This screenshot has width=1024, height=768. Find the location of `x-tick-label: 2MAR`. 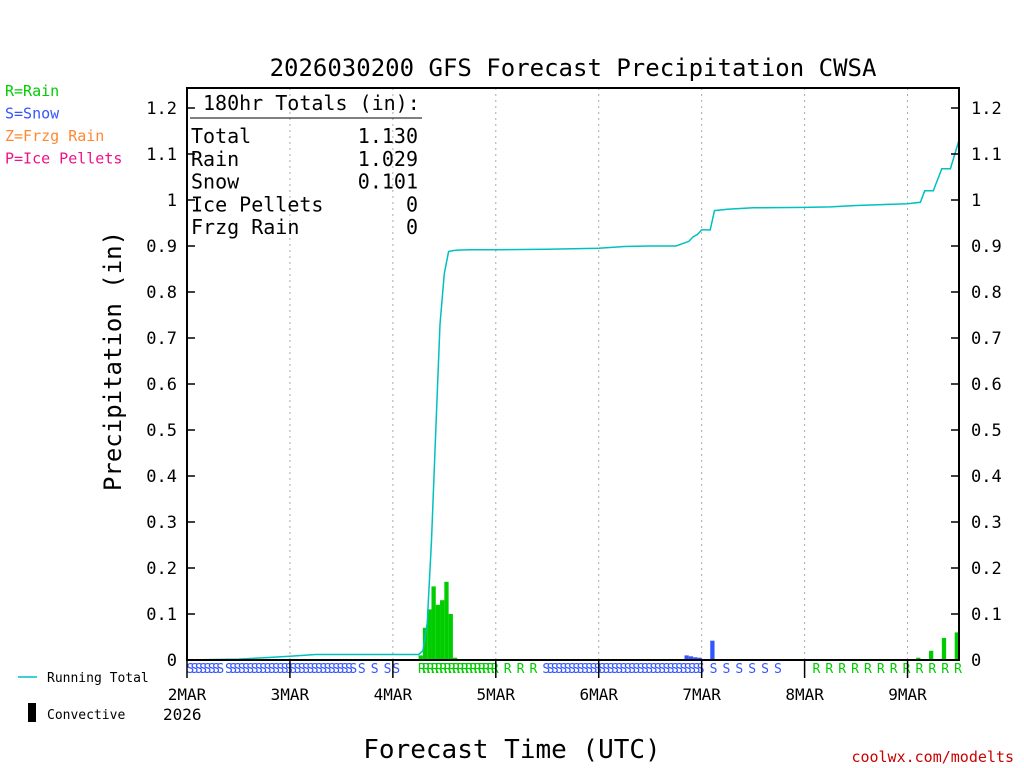

x-tick-label: 2MAR is located at coordinates (187, 694).